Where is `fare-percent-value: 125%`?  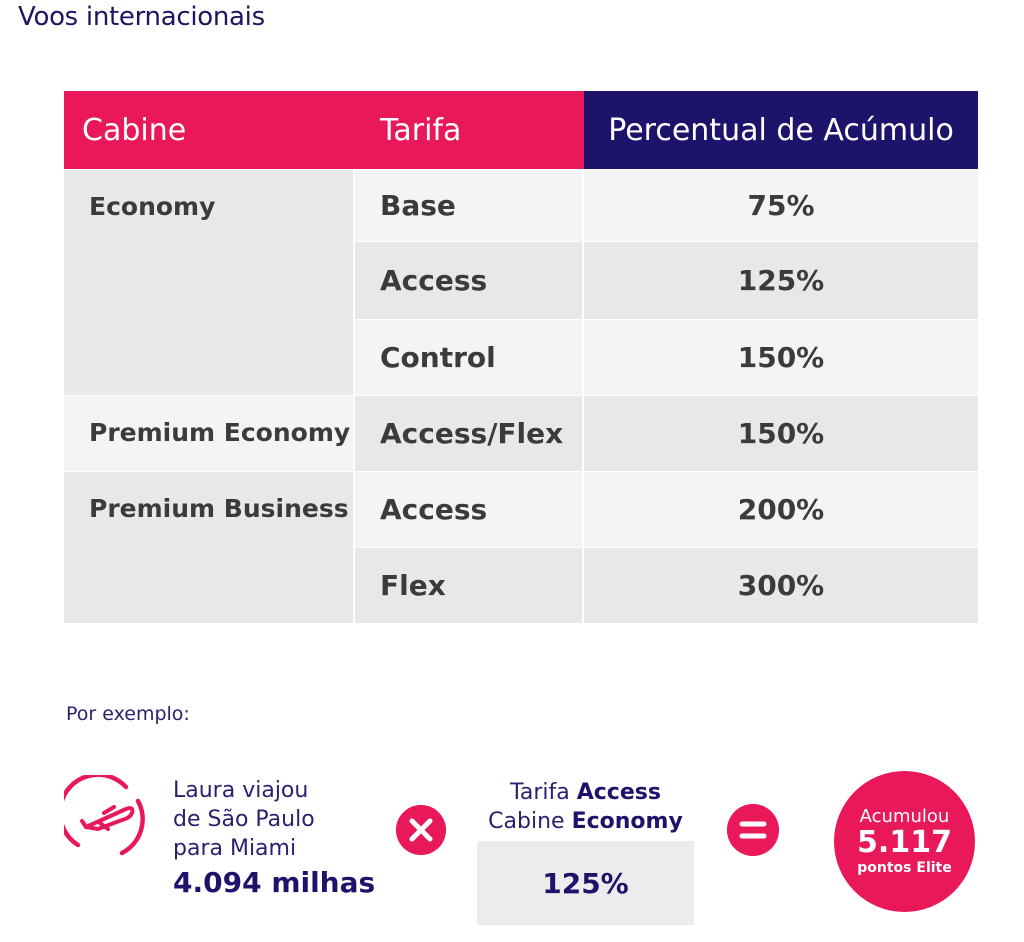
fare-percent-value: 125% is located at coordinates (585, 883).